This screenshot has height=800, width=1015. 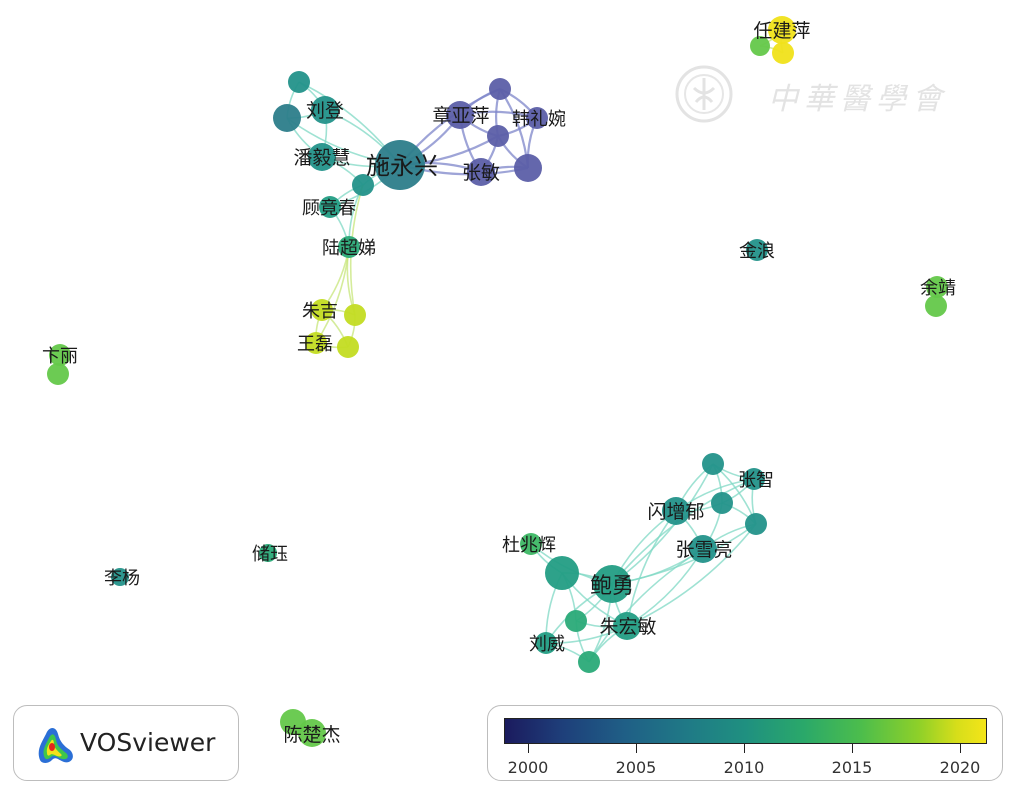 What do you see at coordinates (960, 767) in the screenshot?
I see `scale-tick-label: 2020` at bounding box center [960, 767].